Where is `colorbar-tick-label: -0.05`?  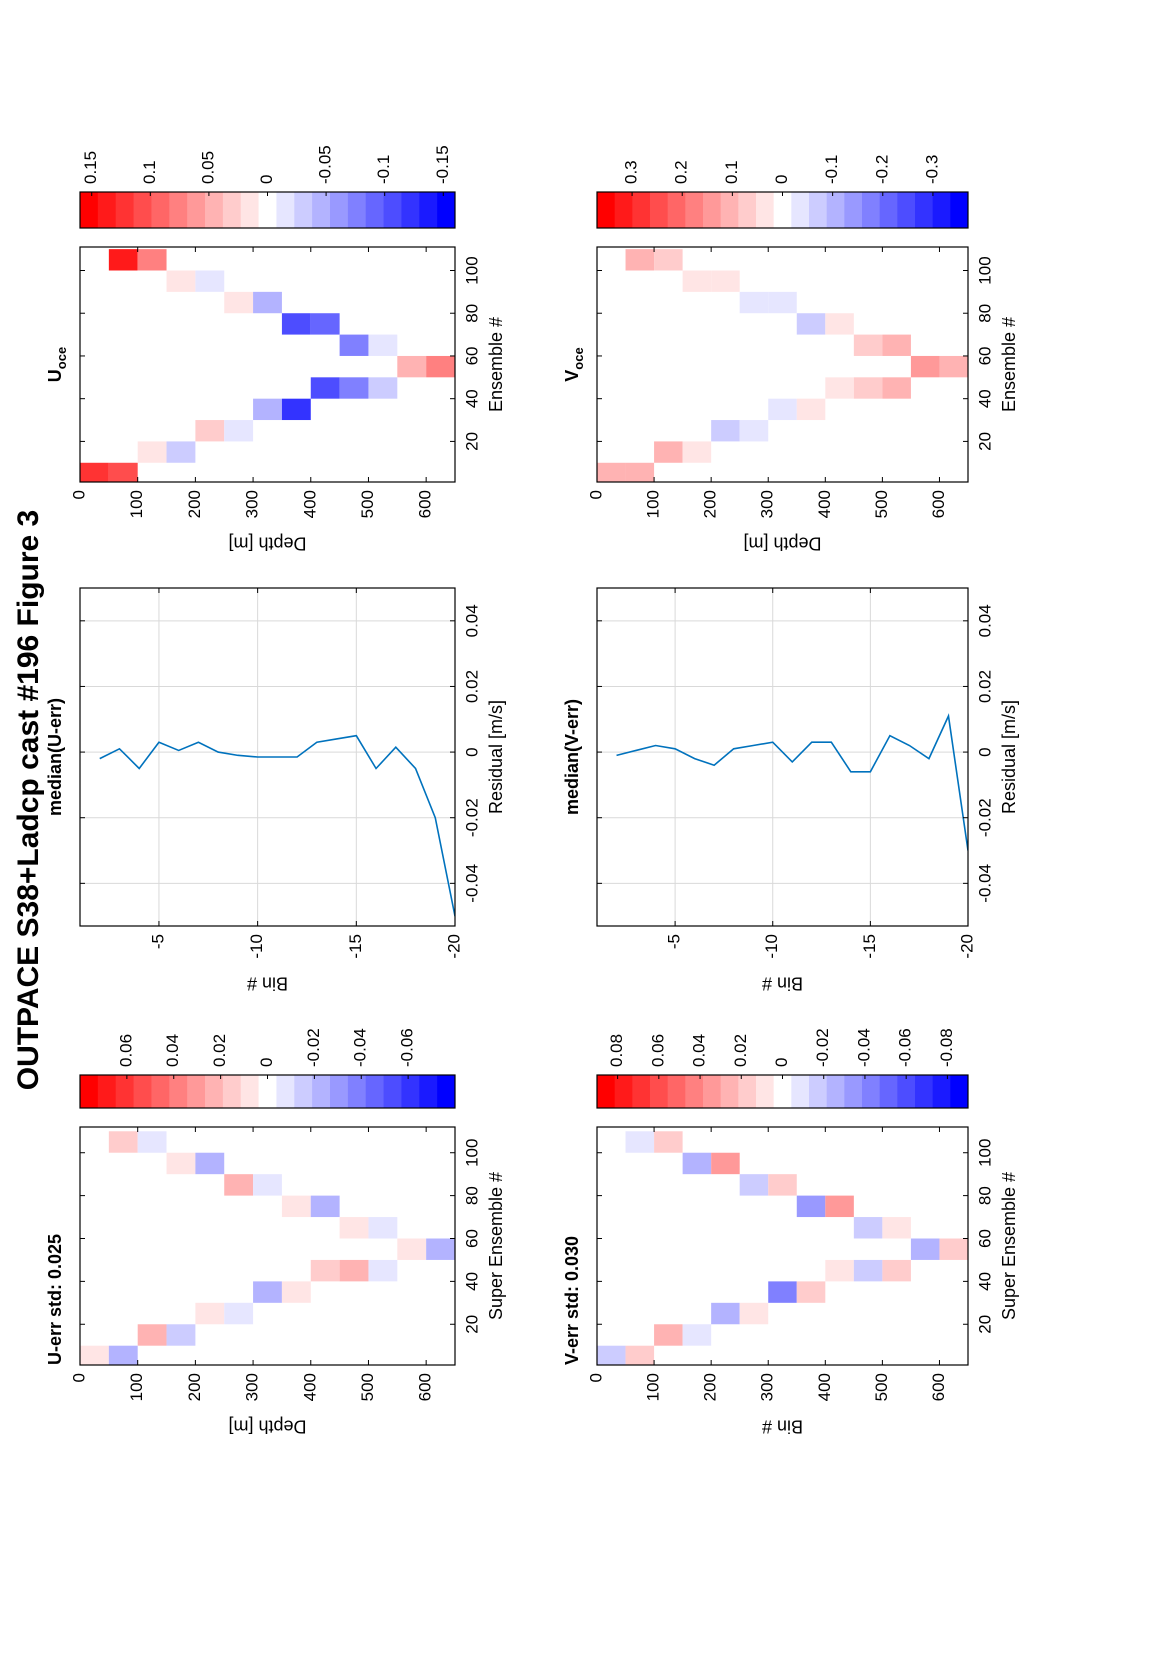 colorbar-tick-label: -0.05 is located at coordinates (325, 164).